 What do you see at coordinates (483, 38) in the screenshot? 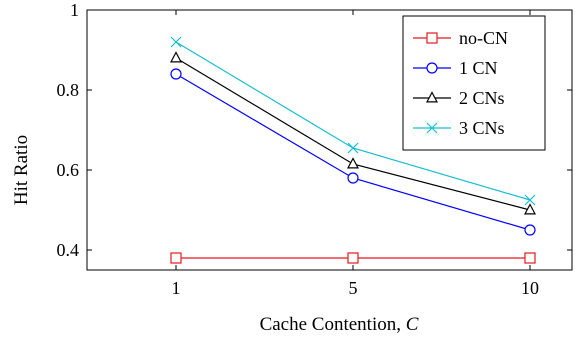
I see `legend-label: no-CN` at bounding box center [483, 38].